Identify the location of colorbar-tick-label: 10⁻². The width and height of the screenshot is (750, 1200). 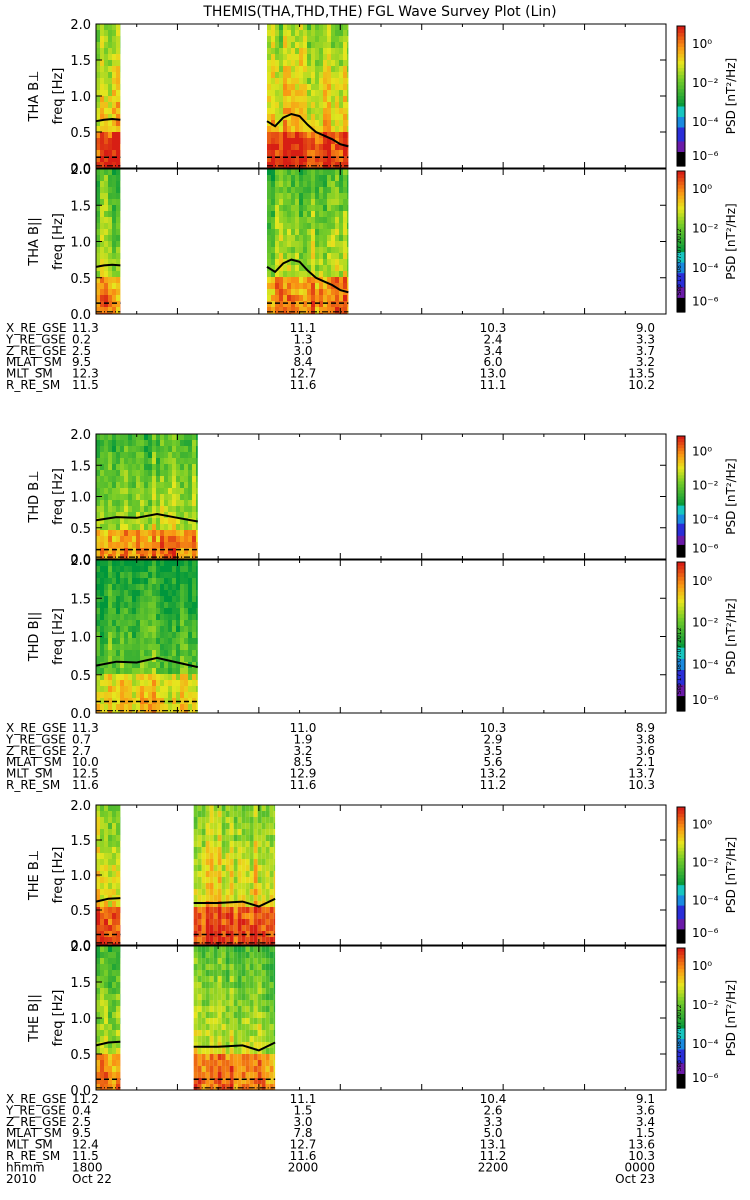
(705, 228).